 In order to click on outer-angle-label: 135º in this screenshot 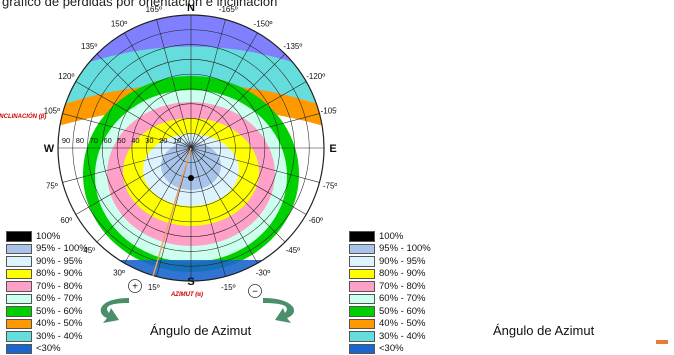, I will do `click(89, 46)`.